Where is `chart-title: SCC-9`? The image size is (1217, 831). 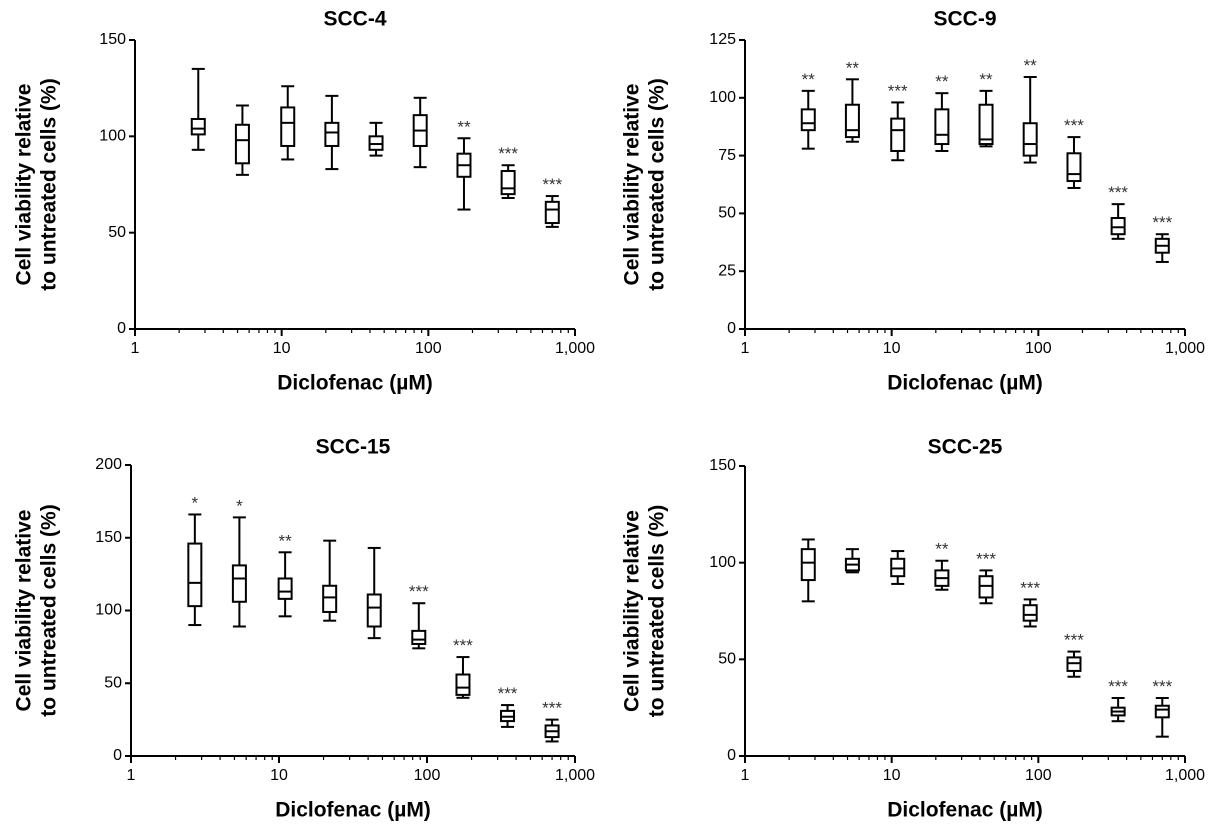 chart-title: SCC-9 is located at coordinates (964, 19).